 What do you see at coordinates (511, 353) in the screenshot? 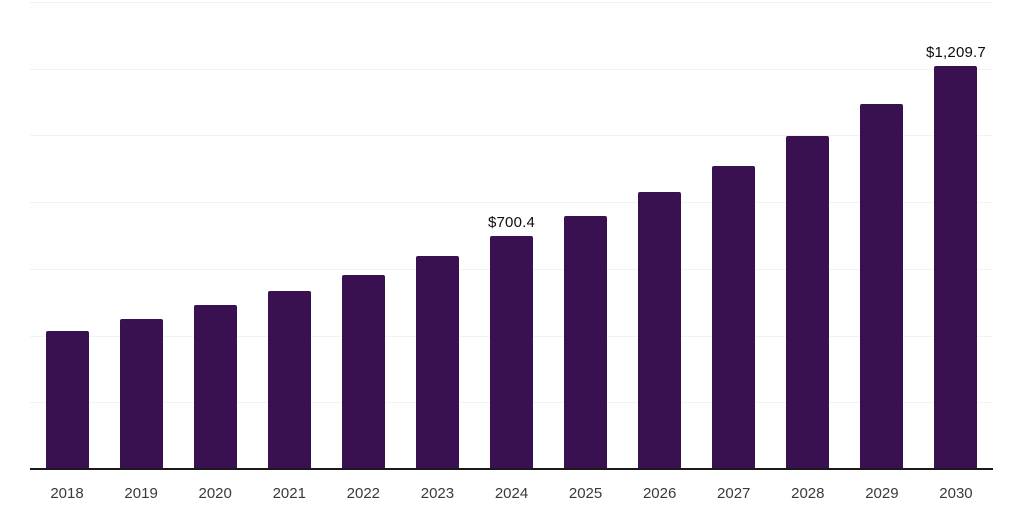
I see `bar-2024` at bounding box center [511, 353].